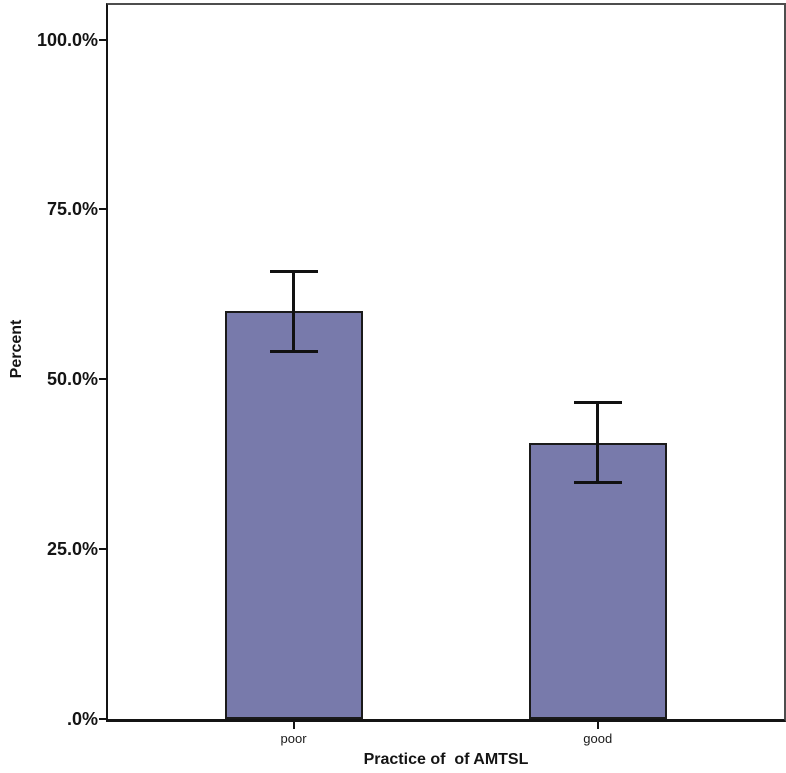 The height and width of the screenshot is (773, 786). I want to click on x-tick-label: poor, so click(293, 738).